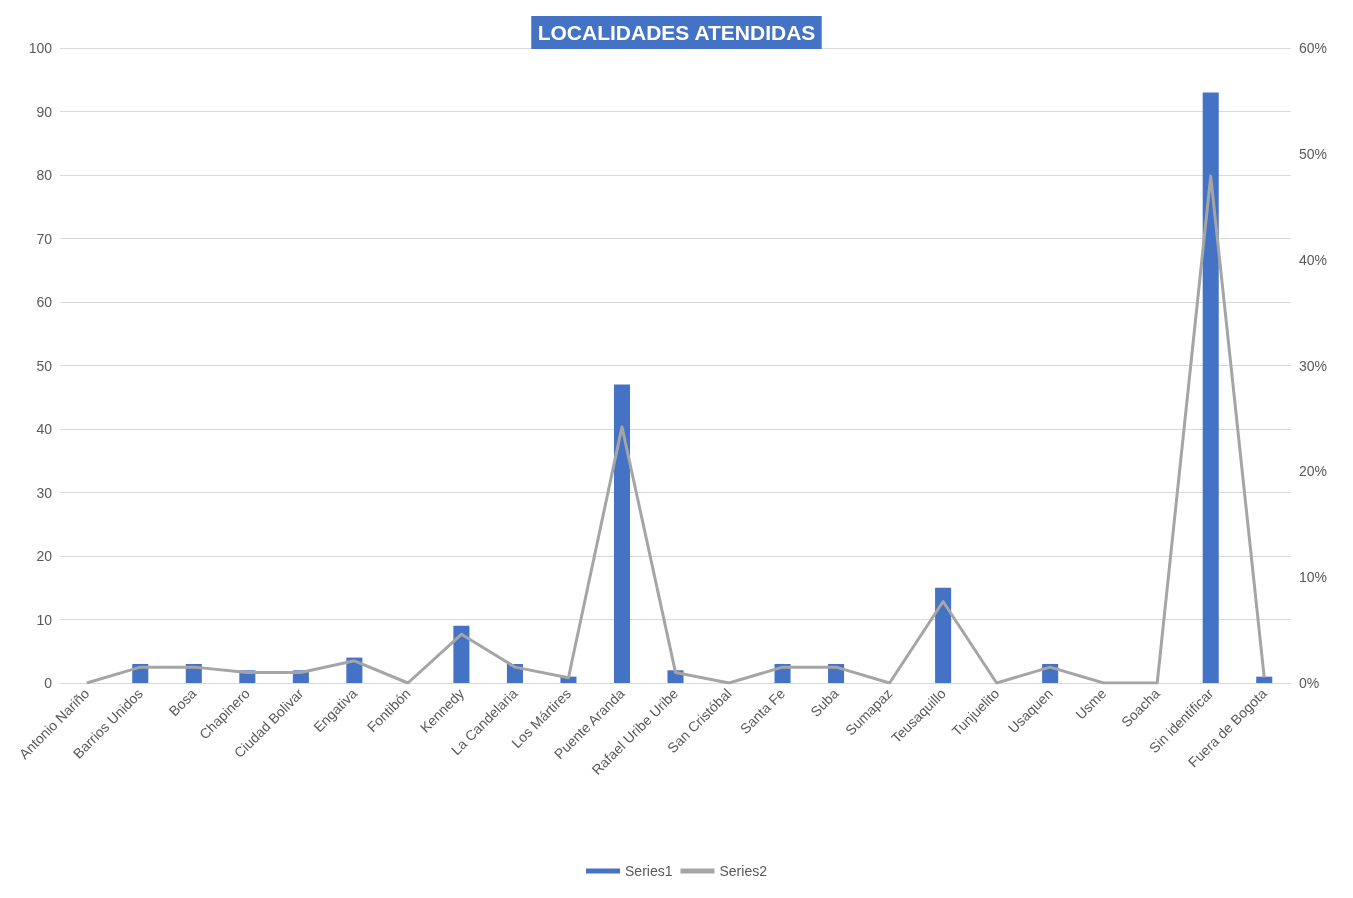 This screenshot has height=898, width=1353. I want to click on y2-tick-label: 20%, so click(1313, 471).